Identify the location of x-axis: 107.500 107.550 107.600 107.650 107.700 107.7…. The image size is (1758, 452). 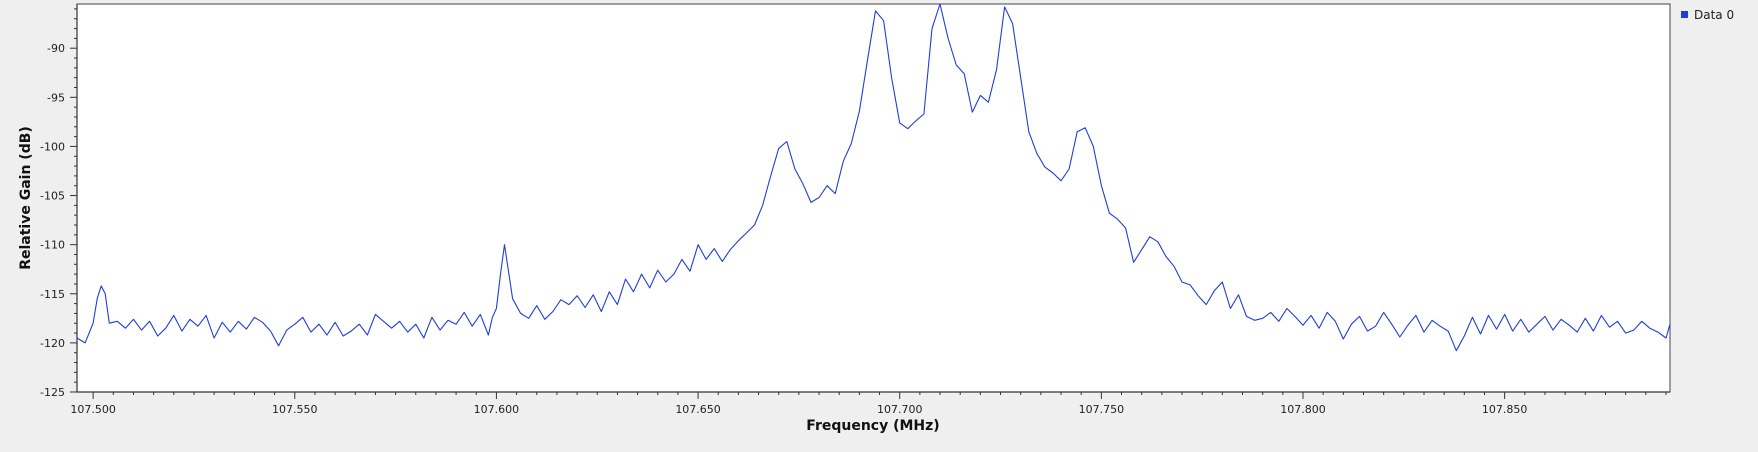
(870, 403).